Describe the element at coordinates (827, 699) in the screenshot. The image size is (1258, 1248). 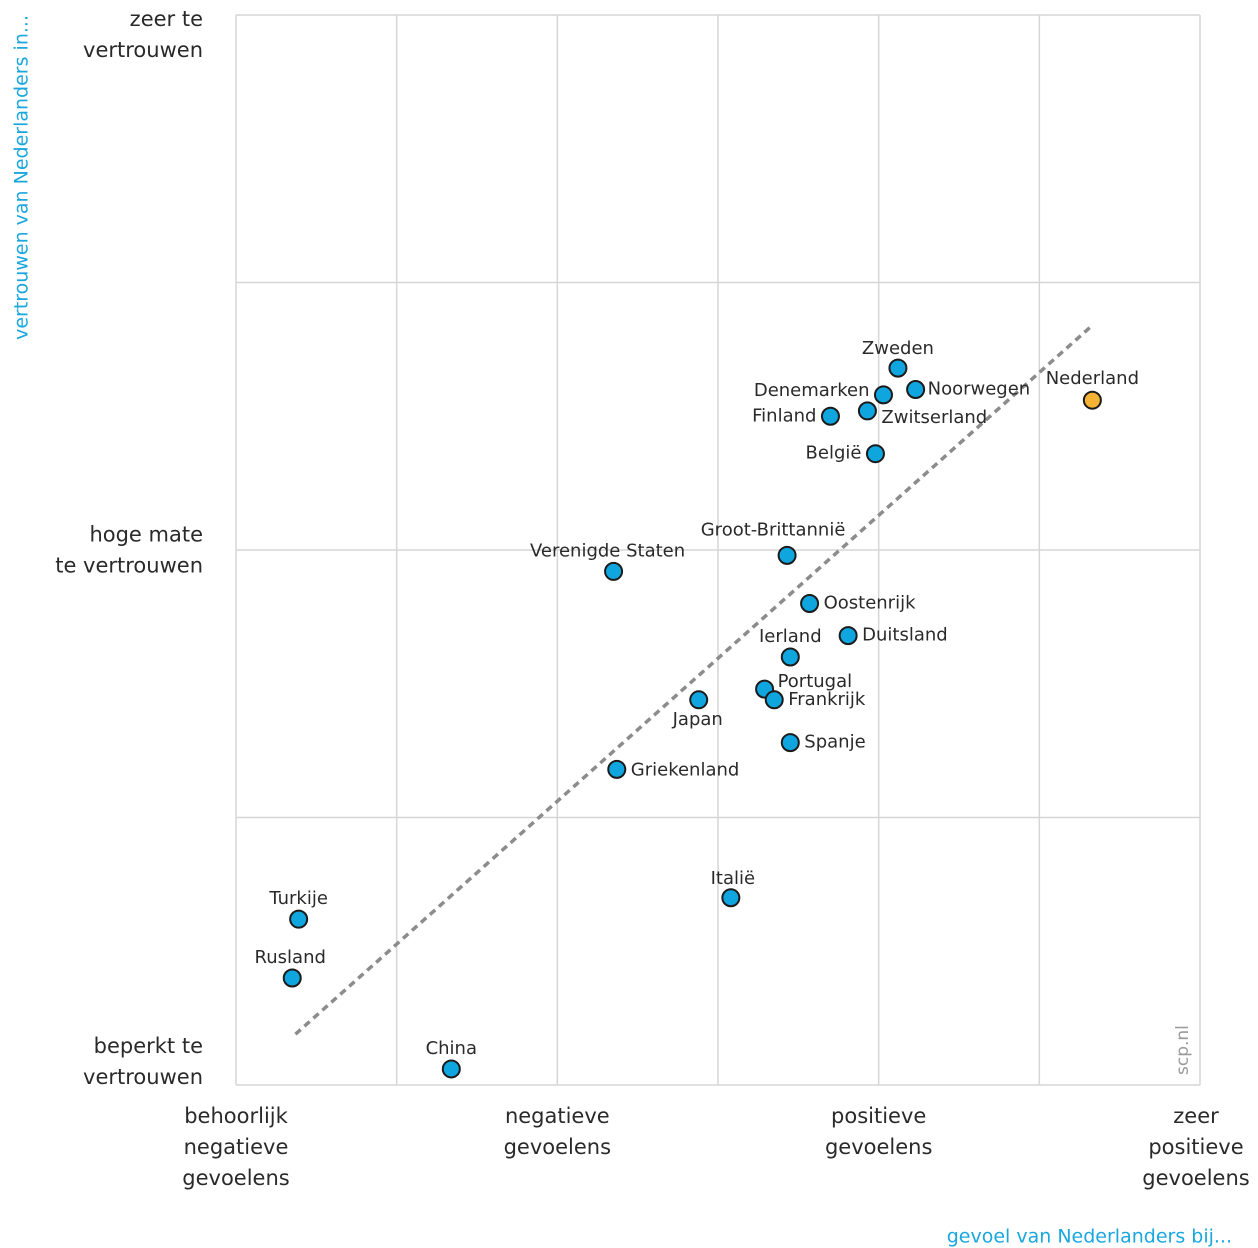
I see `point-label: Frankrijk` at that location.